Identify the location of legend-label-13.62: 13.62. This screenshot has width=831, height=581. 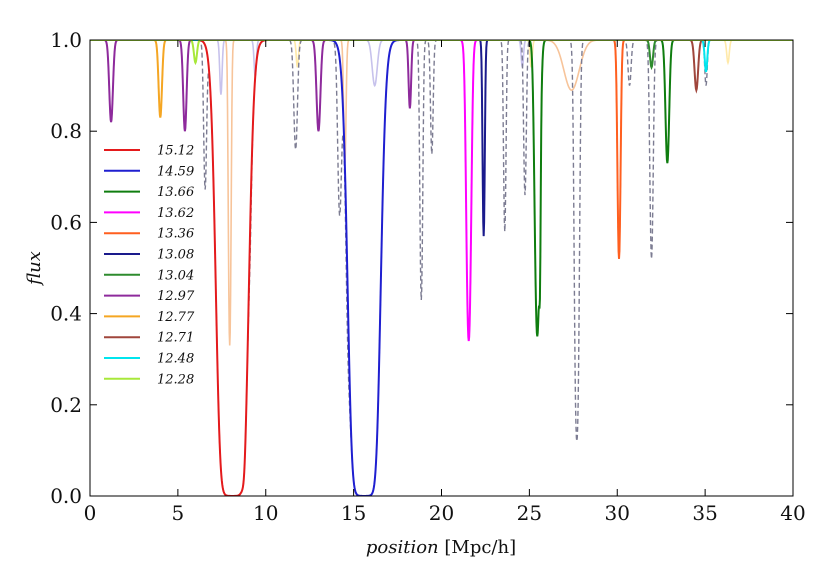
(175, 213).